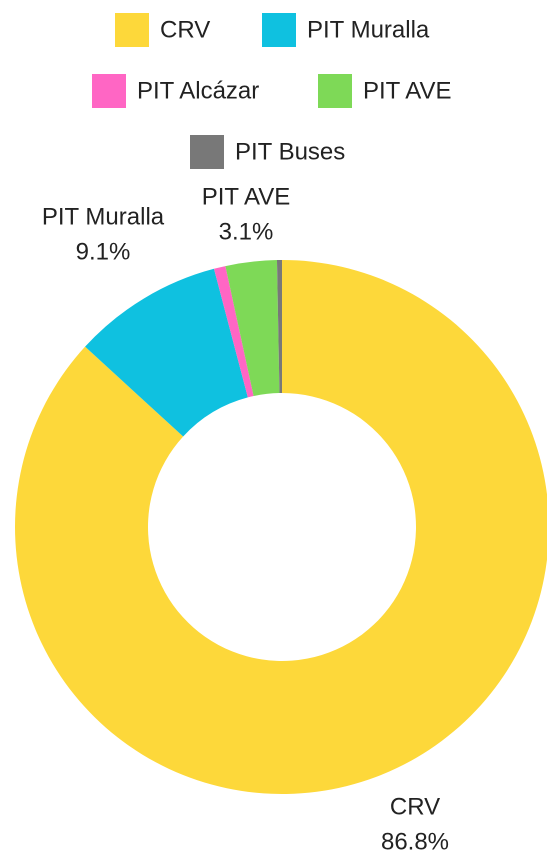 The image size is (547, 856). I want to click on slice-name: PIT Muralla, so click(103, 216).